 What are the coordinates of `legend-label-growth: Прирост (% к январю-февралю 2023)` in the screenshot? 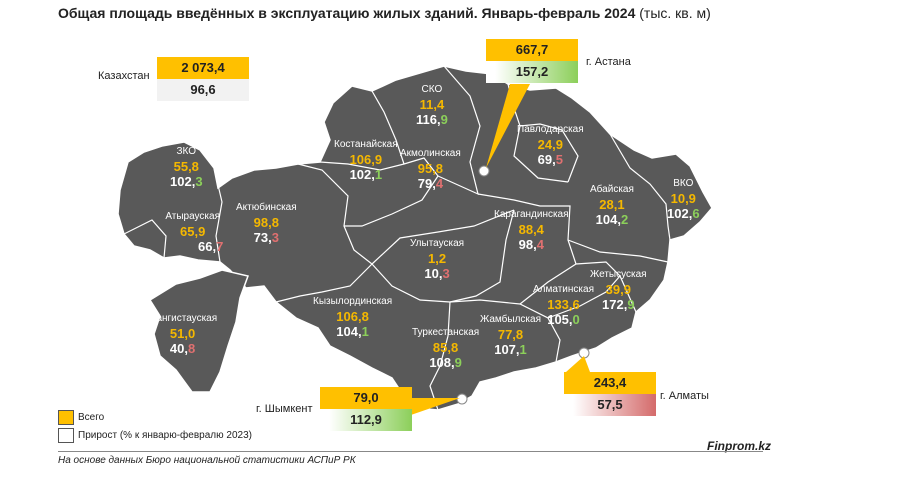 It's located at (165, 436).